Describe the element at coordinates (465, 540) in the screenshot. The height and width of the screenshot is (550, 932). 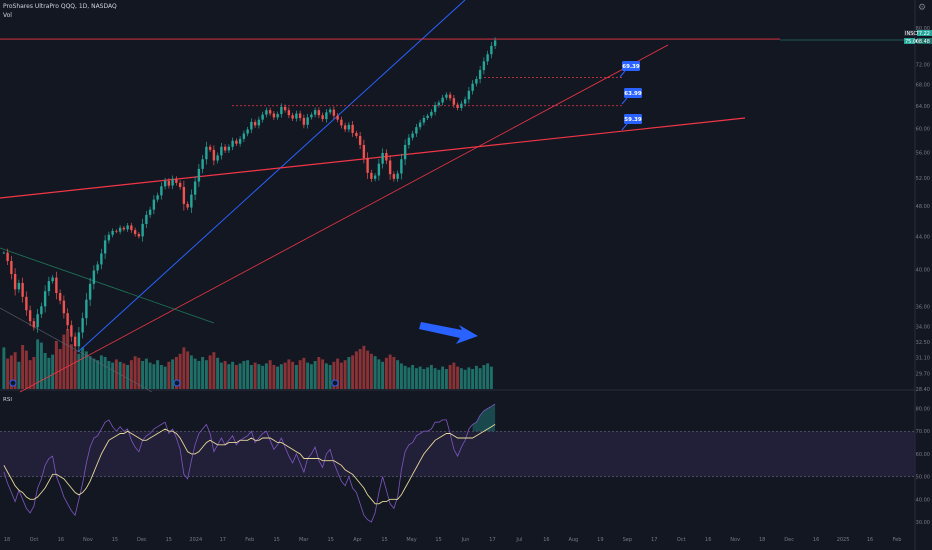
I see `time-axis-tick: Jun` at that location.